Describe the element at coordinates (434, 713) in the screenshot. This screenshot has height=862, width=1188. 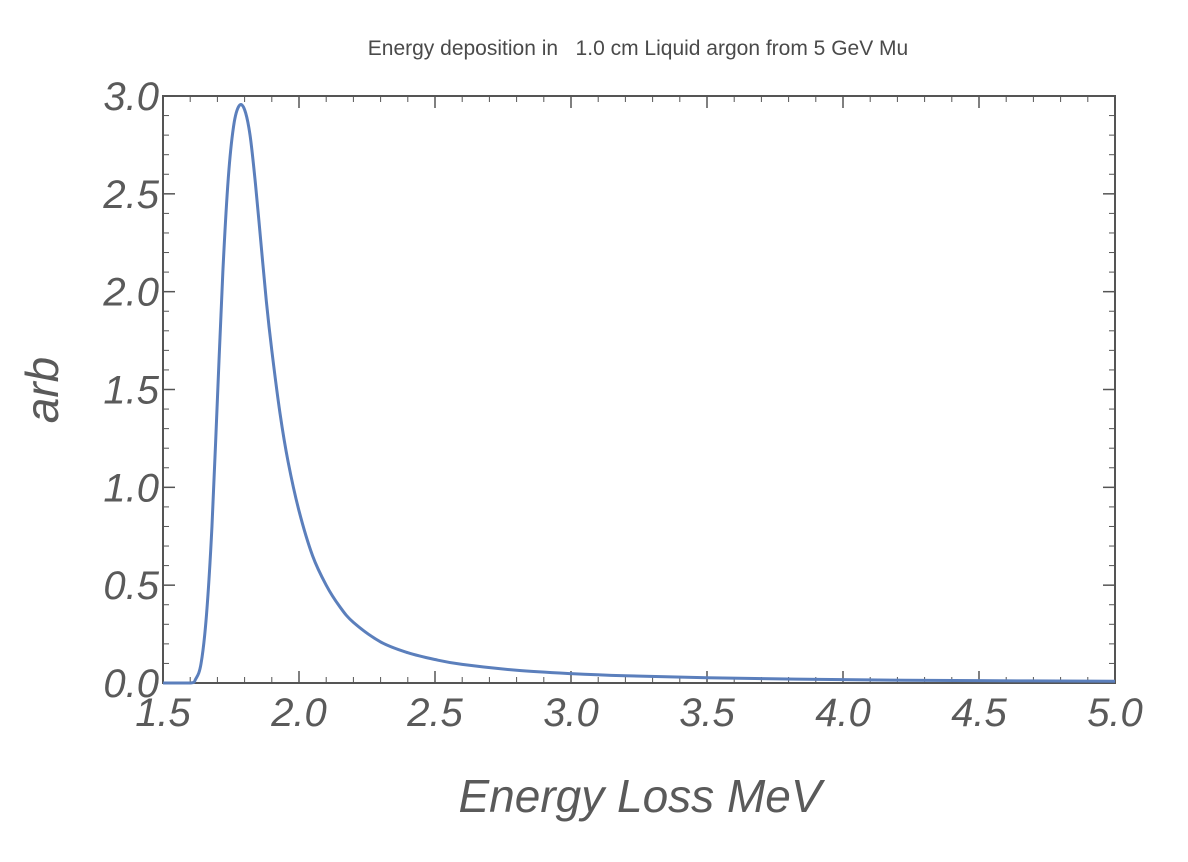
I see `x-tick-label: 2.5` at that location.